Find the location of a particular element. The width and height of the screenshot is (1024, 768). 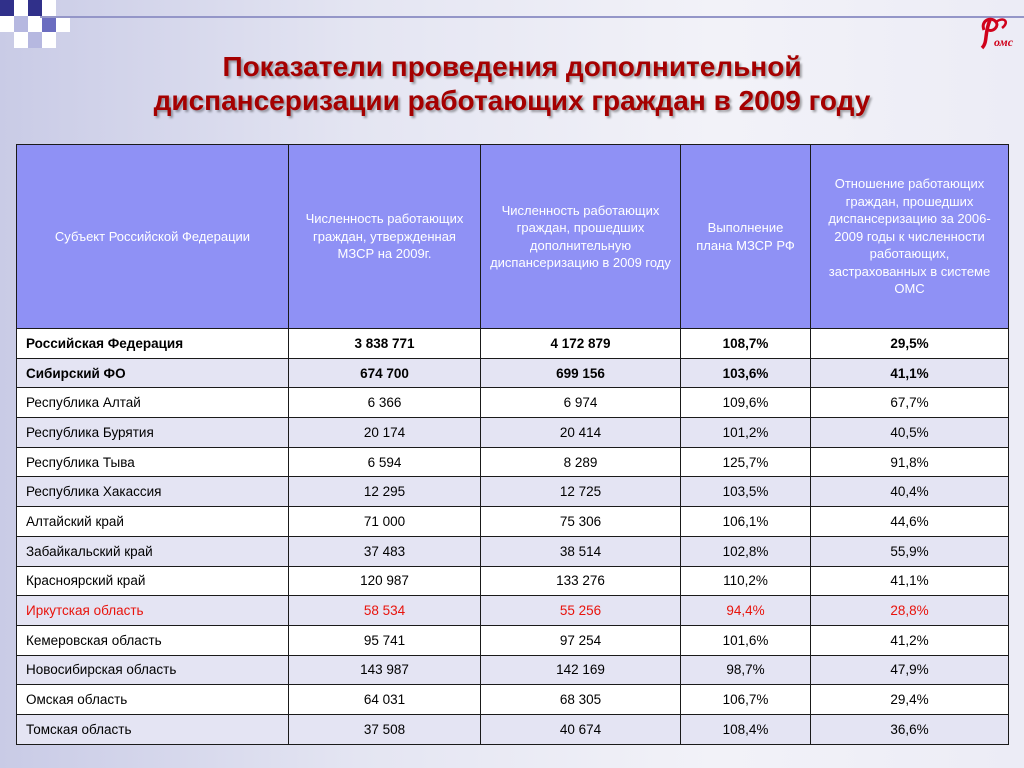

cell-examined-count: 38 514 is located at coordinates (580, 551).